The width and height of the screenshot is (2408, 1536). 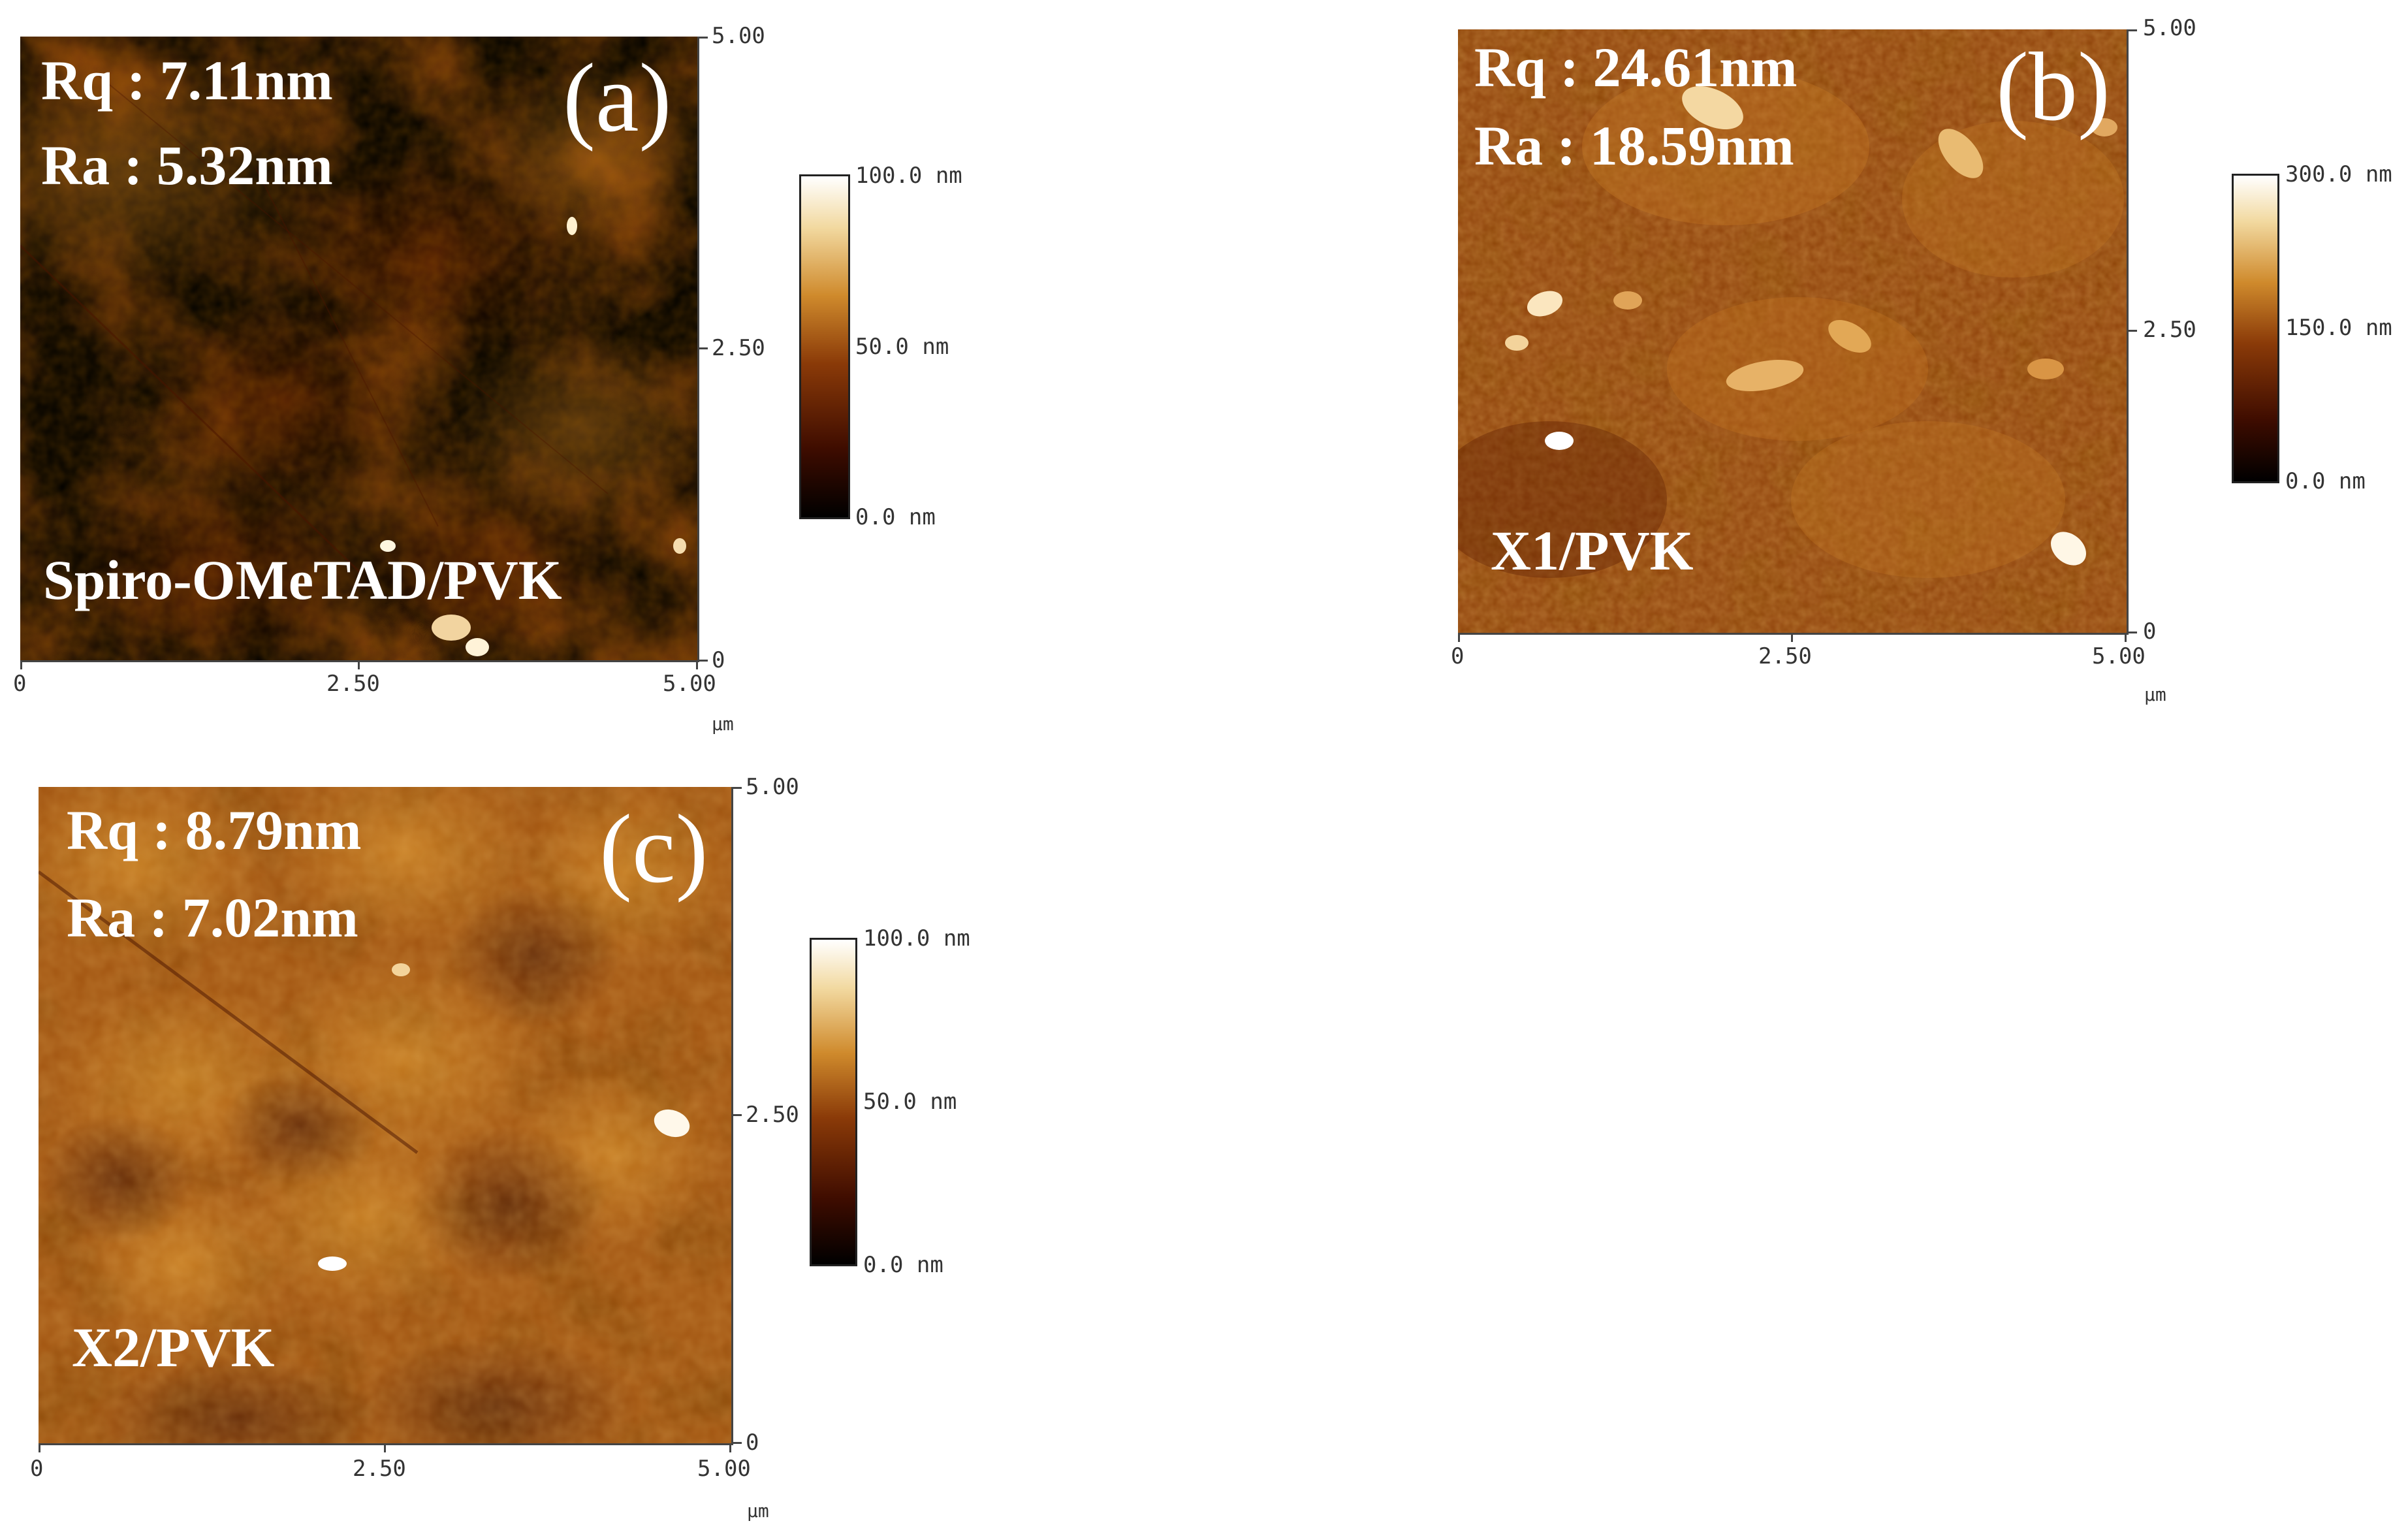 What do you see at coordinates (698, 349) in the screenshot?
I see `y-axis-a` at bounding box center [698, 349].